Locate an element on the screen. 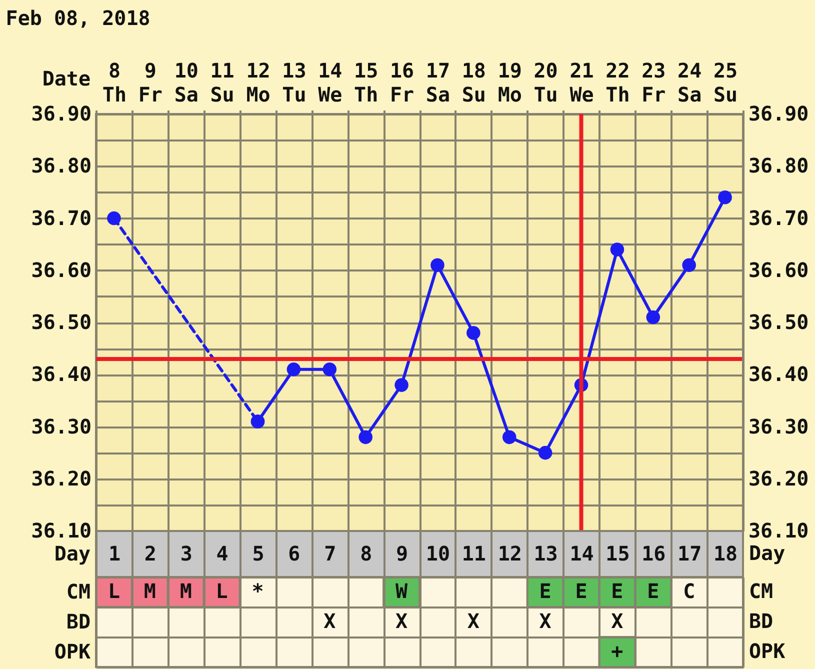 This screenshot has width=834, height=669. x-tick-label: 17 Sa is located at coordinates (438, 82).